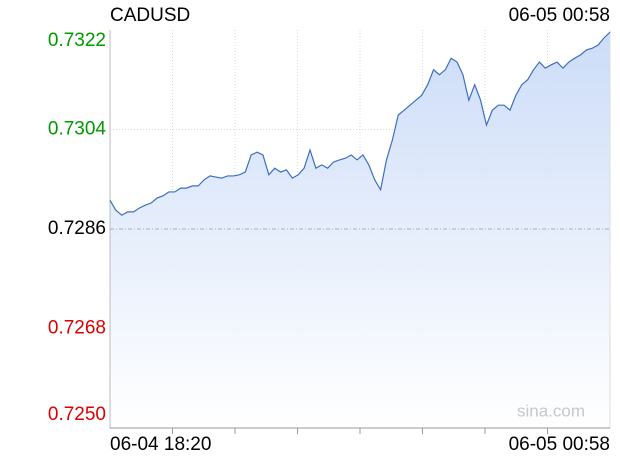 The image size is (620, 460). Describe the element at coordinates (77, 40) in the screenshot. I see `y-tick-label: 0.7322` at that location.